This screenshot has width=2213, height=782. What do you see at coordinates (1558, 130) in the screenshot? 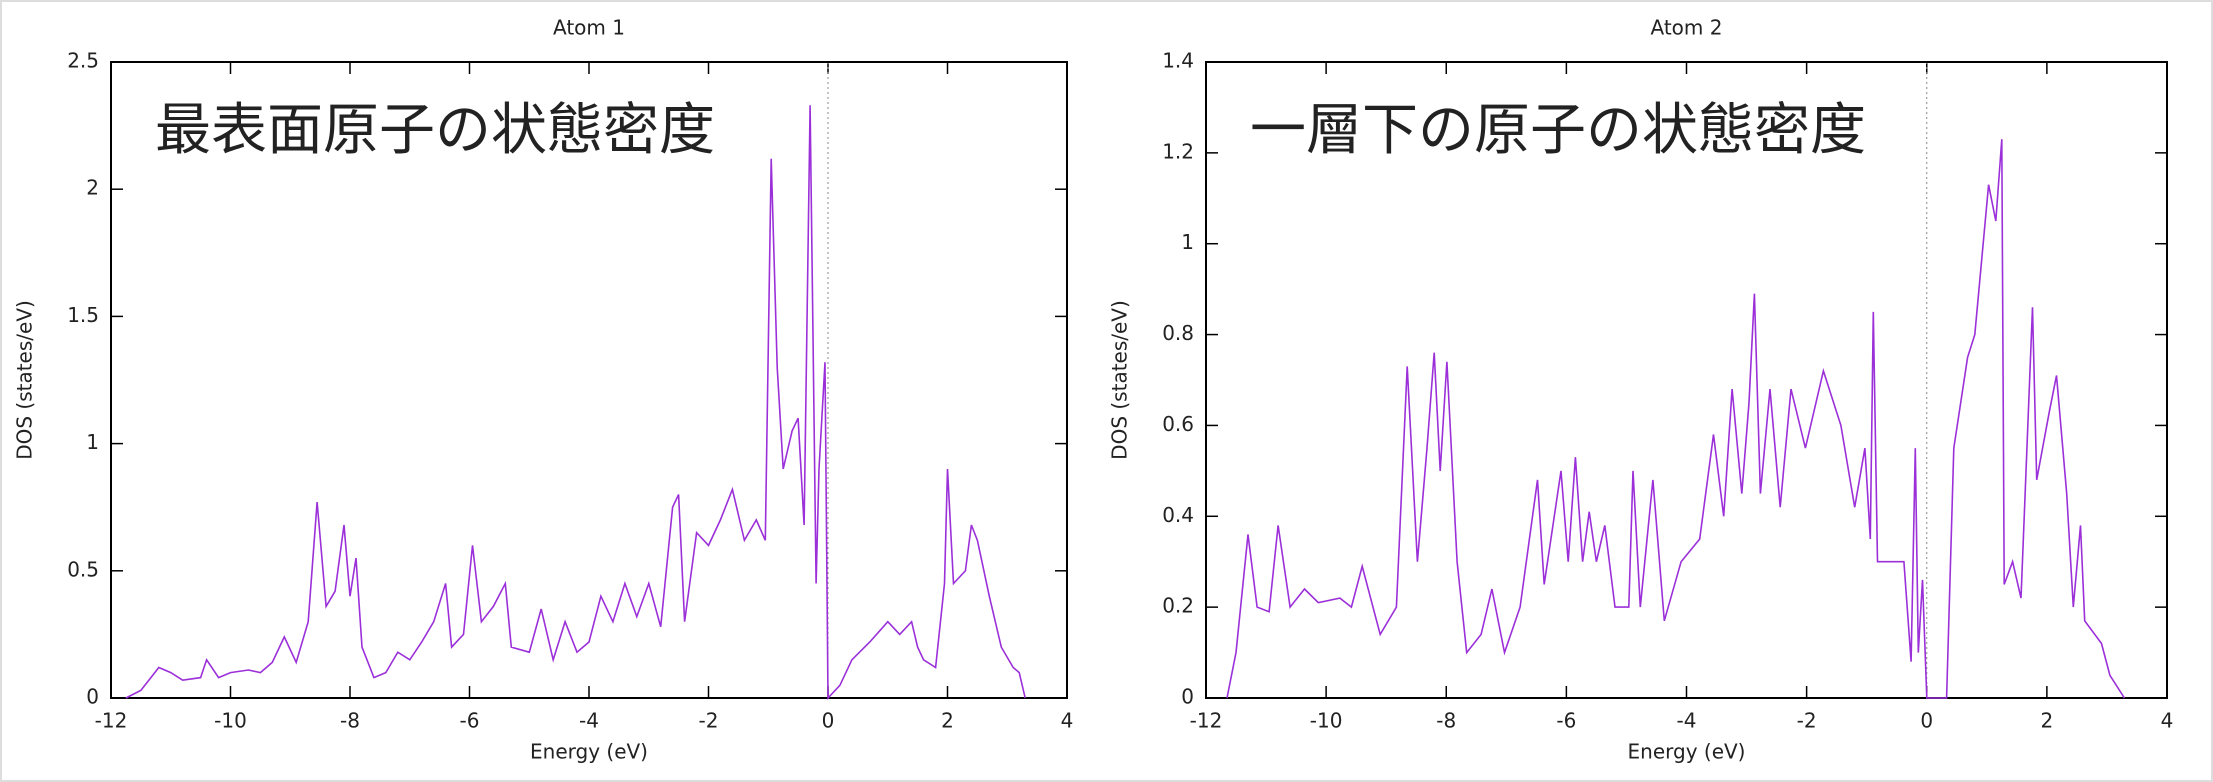
I see `annotation: 一層下の原子の状態密度` at bounding box center [1558, 130].